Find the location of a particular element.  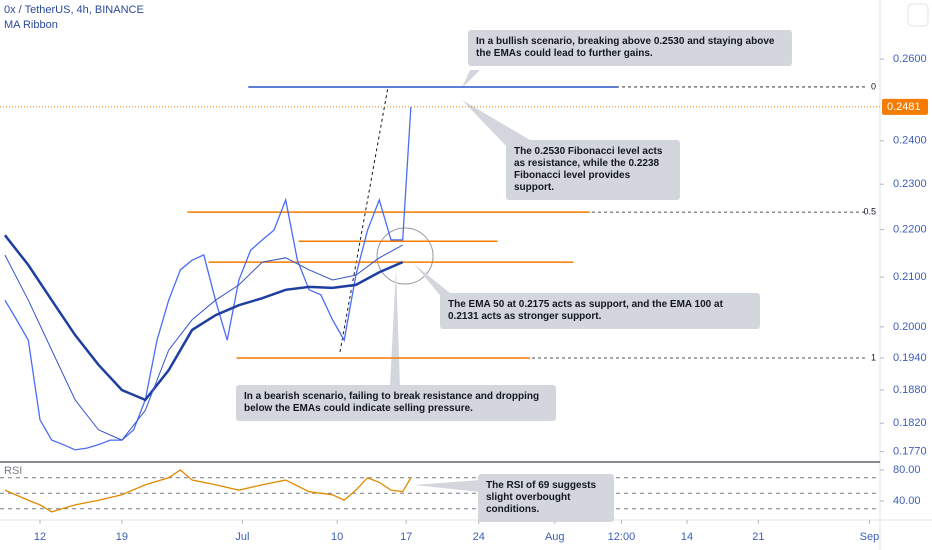

x-tick-label: 12 is located at coordinates (40, 537).